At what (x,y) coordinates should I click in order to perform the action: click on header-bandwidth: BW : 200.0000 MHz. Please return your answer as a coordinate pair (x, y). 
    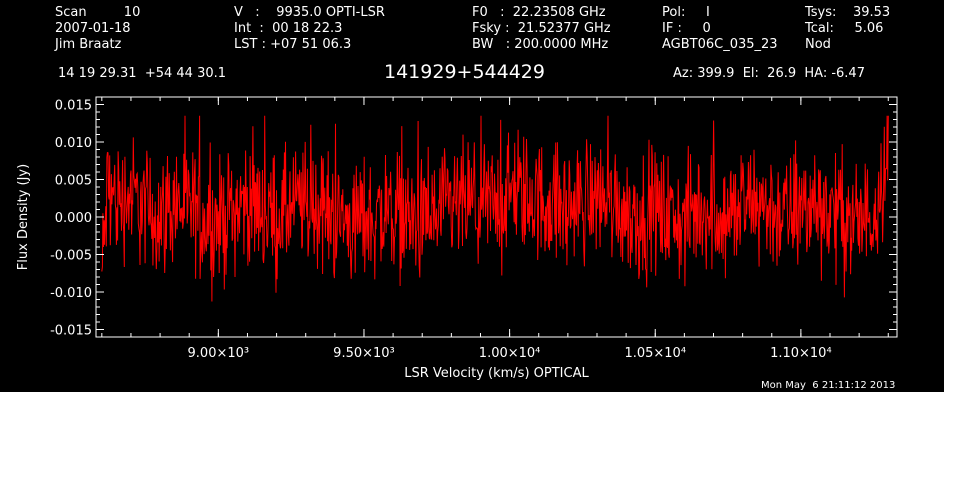
    Looking at the image, I should click on (540, 44).